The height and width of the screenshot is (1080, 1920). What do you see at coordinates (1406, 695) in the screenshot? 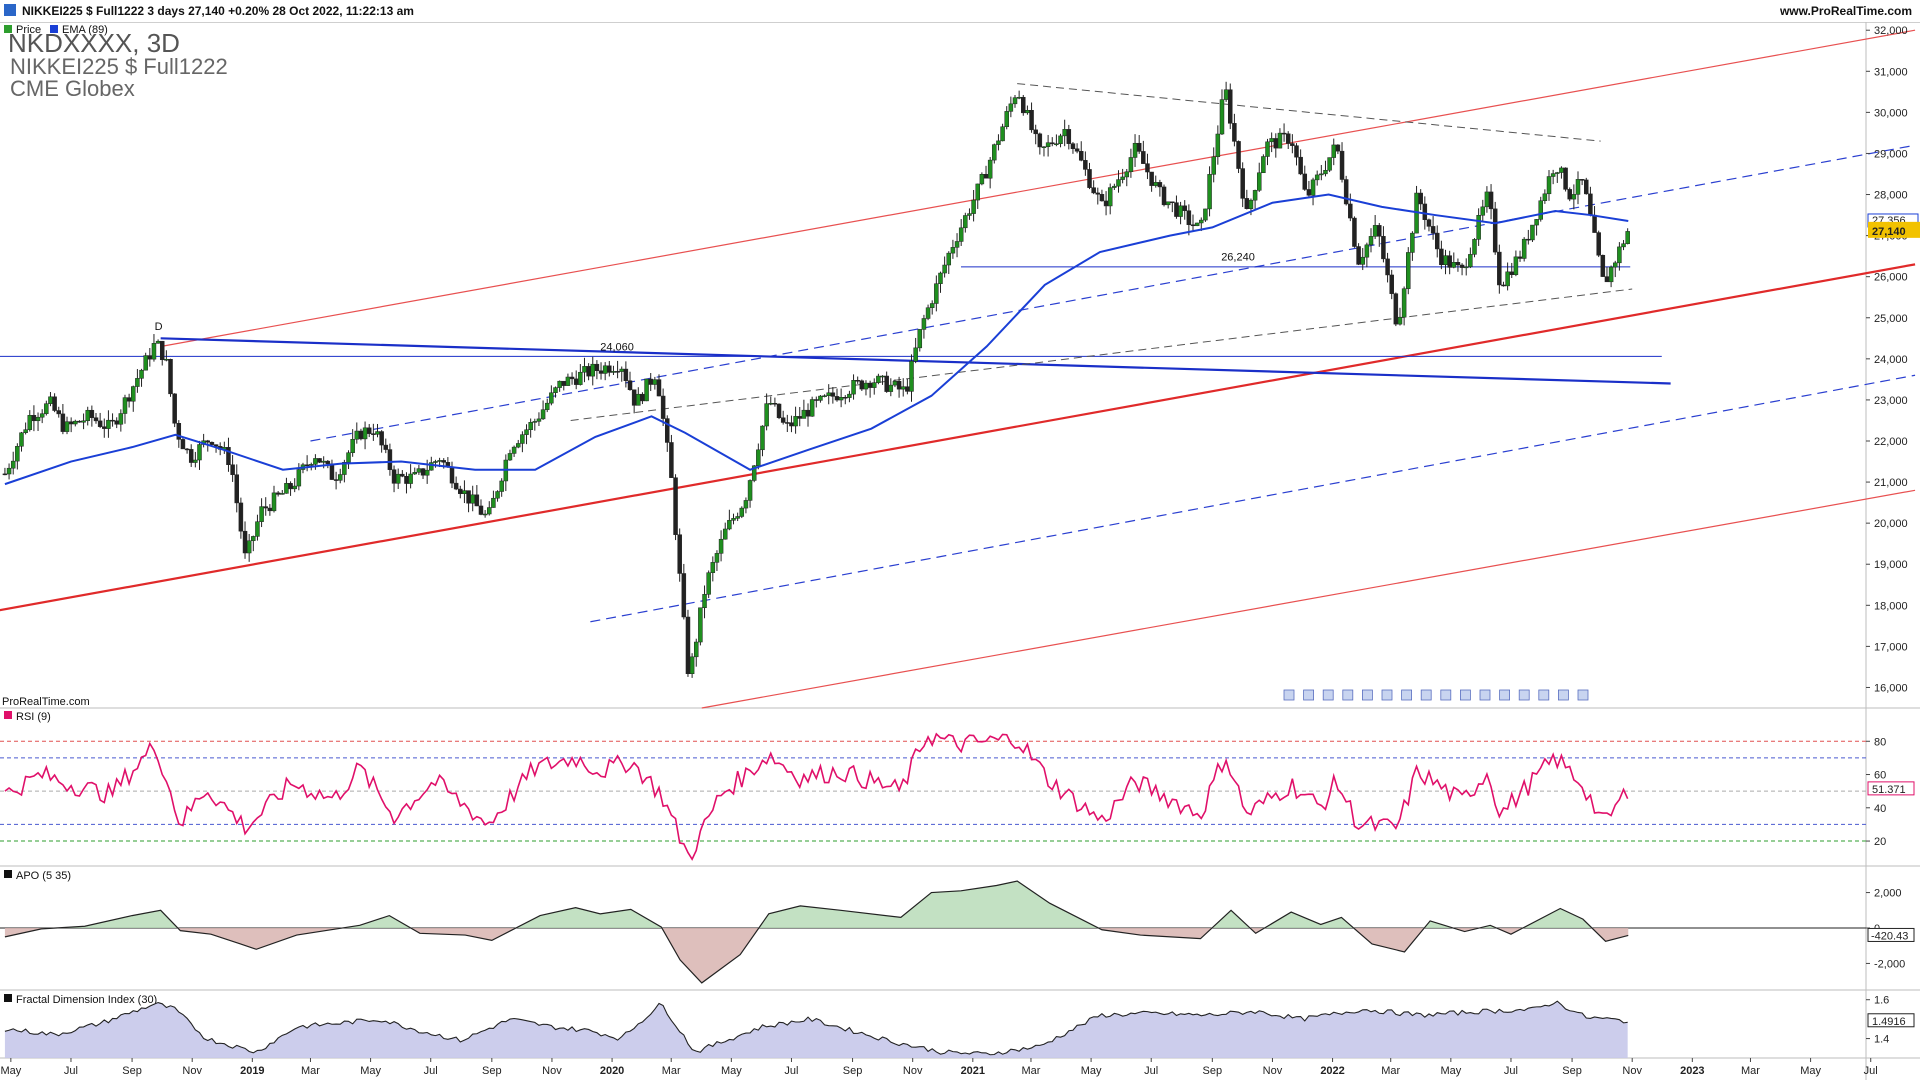
I see `event-icon` at bounding box center [1406, 695].